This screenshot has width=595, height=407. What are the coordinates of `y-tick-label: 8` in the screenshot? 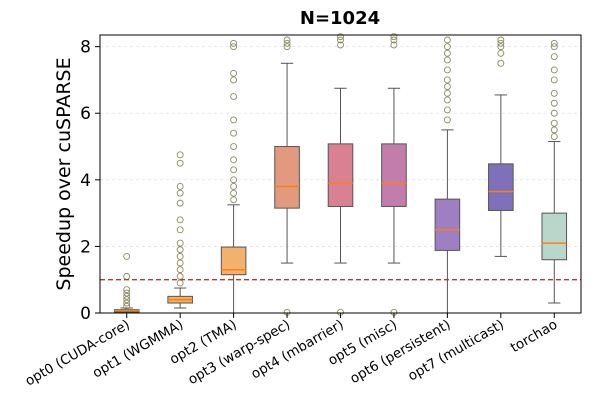 It's located at (85, 48).